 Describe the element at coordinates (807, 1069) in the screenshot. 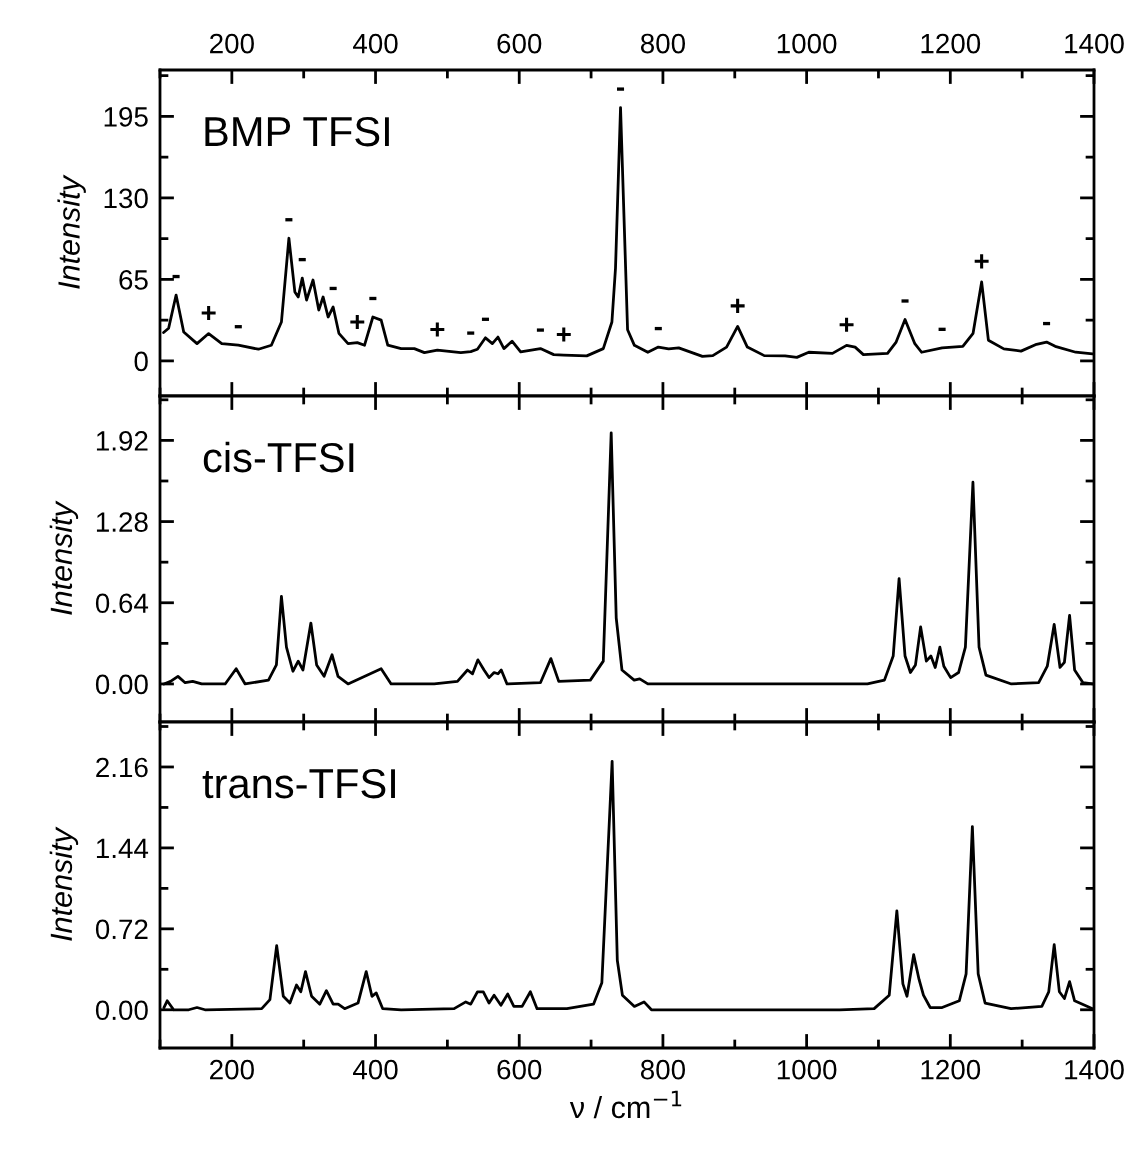

I see `x-tick-label: 1000` at that location.